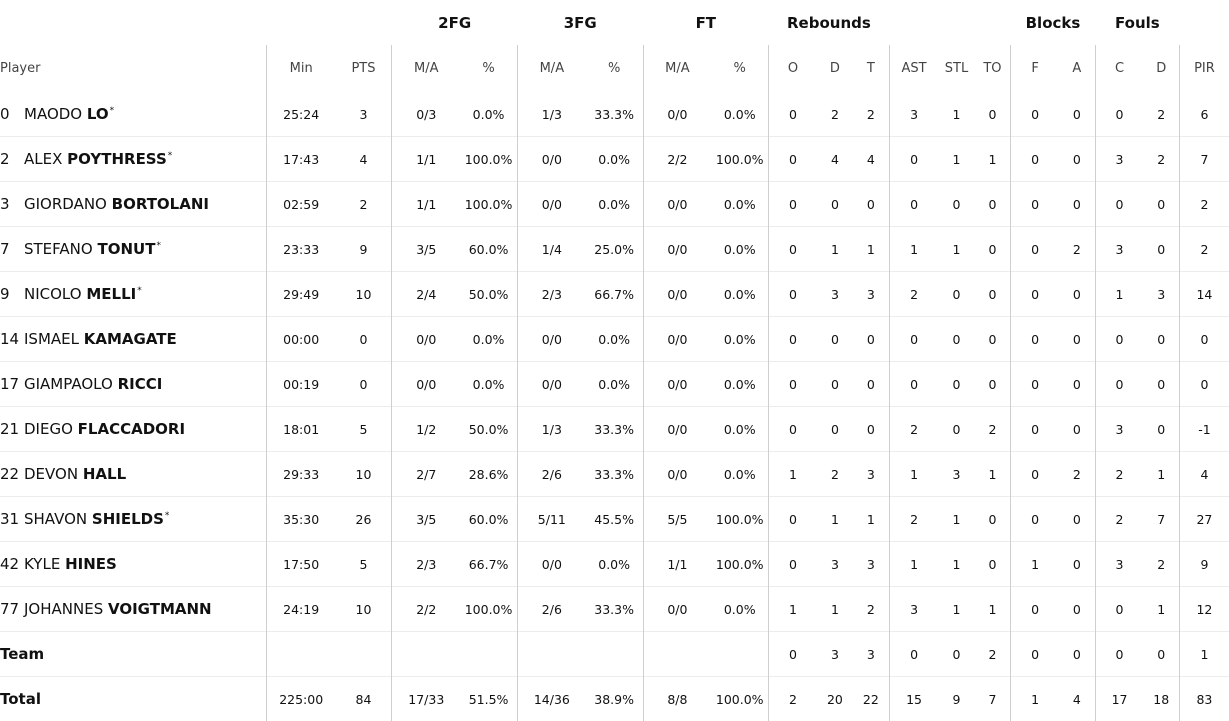 The image size is (1229, 721). Describe the element at coordinates (871, 159) in the screenshot. I see `cell-reb-t: 4` at that location.